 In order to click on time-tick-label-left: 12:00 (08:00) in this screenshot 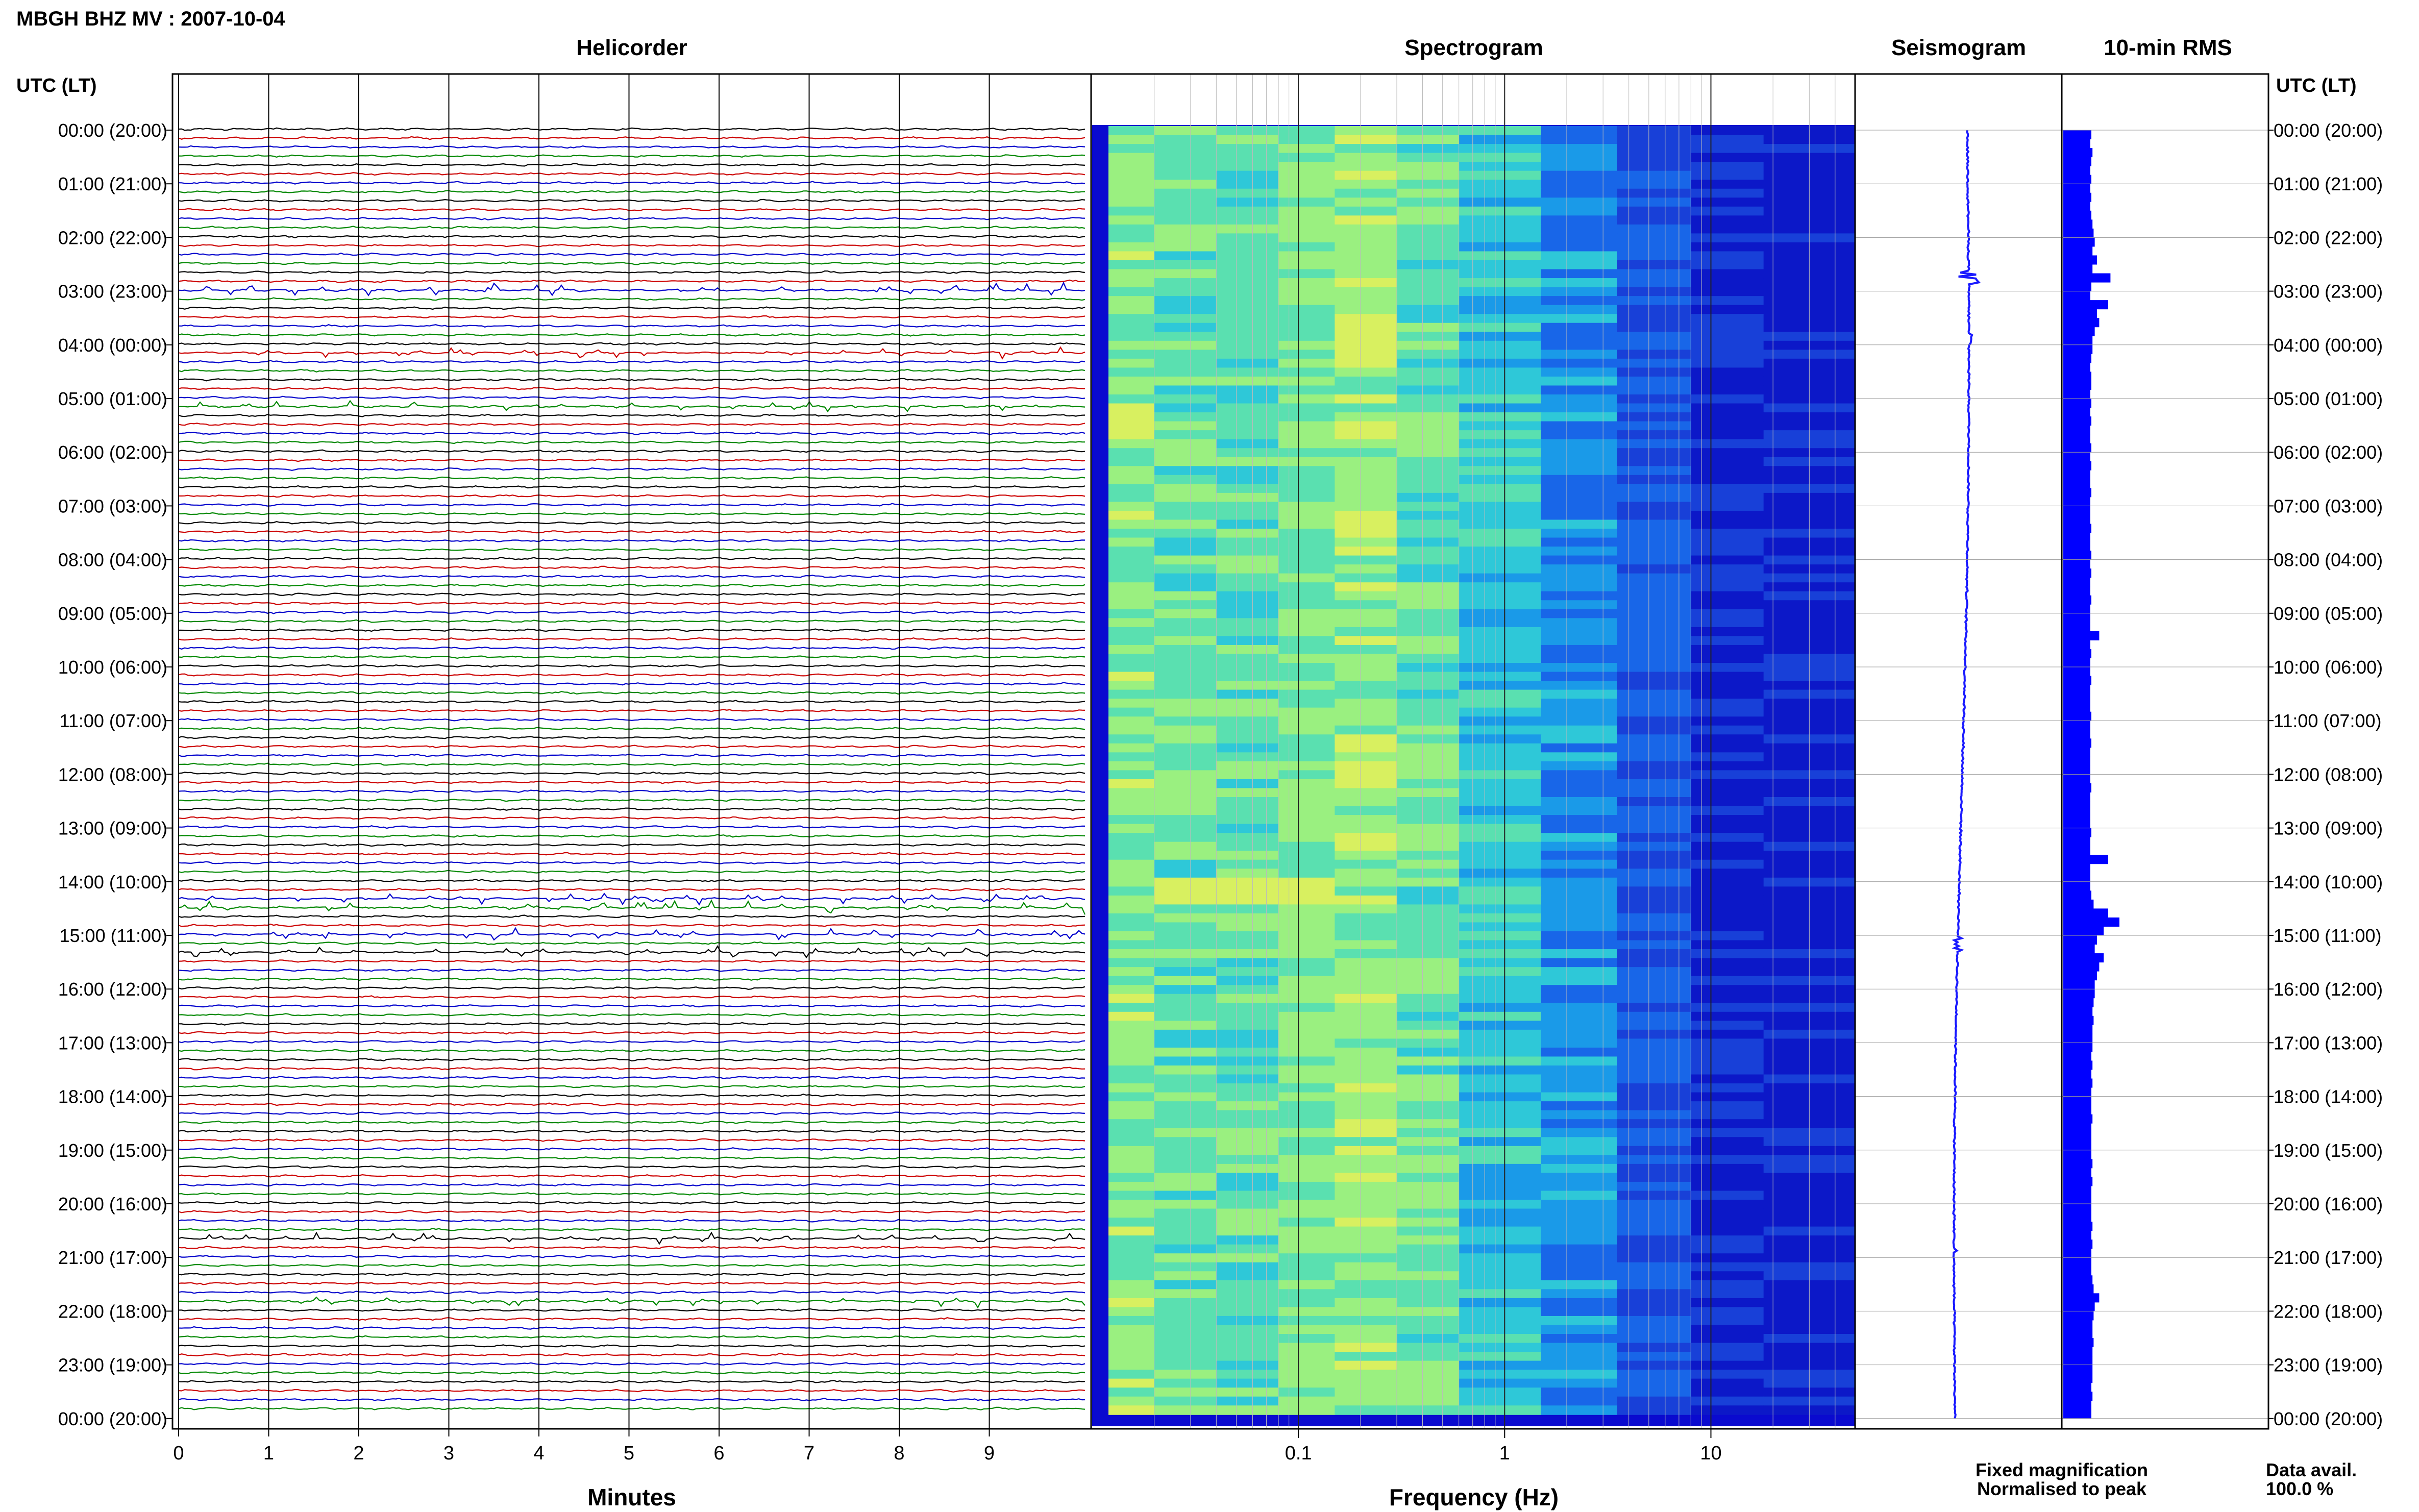, I will do `click(112, 774)`.